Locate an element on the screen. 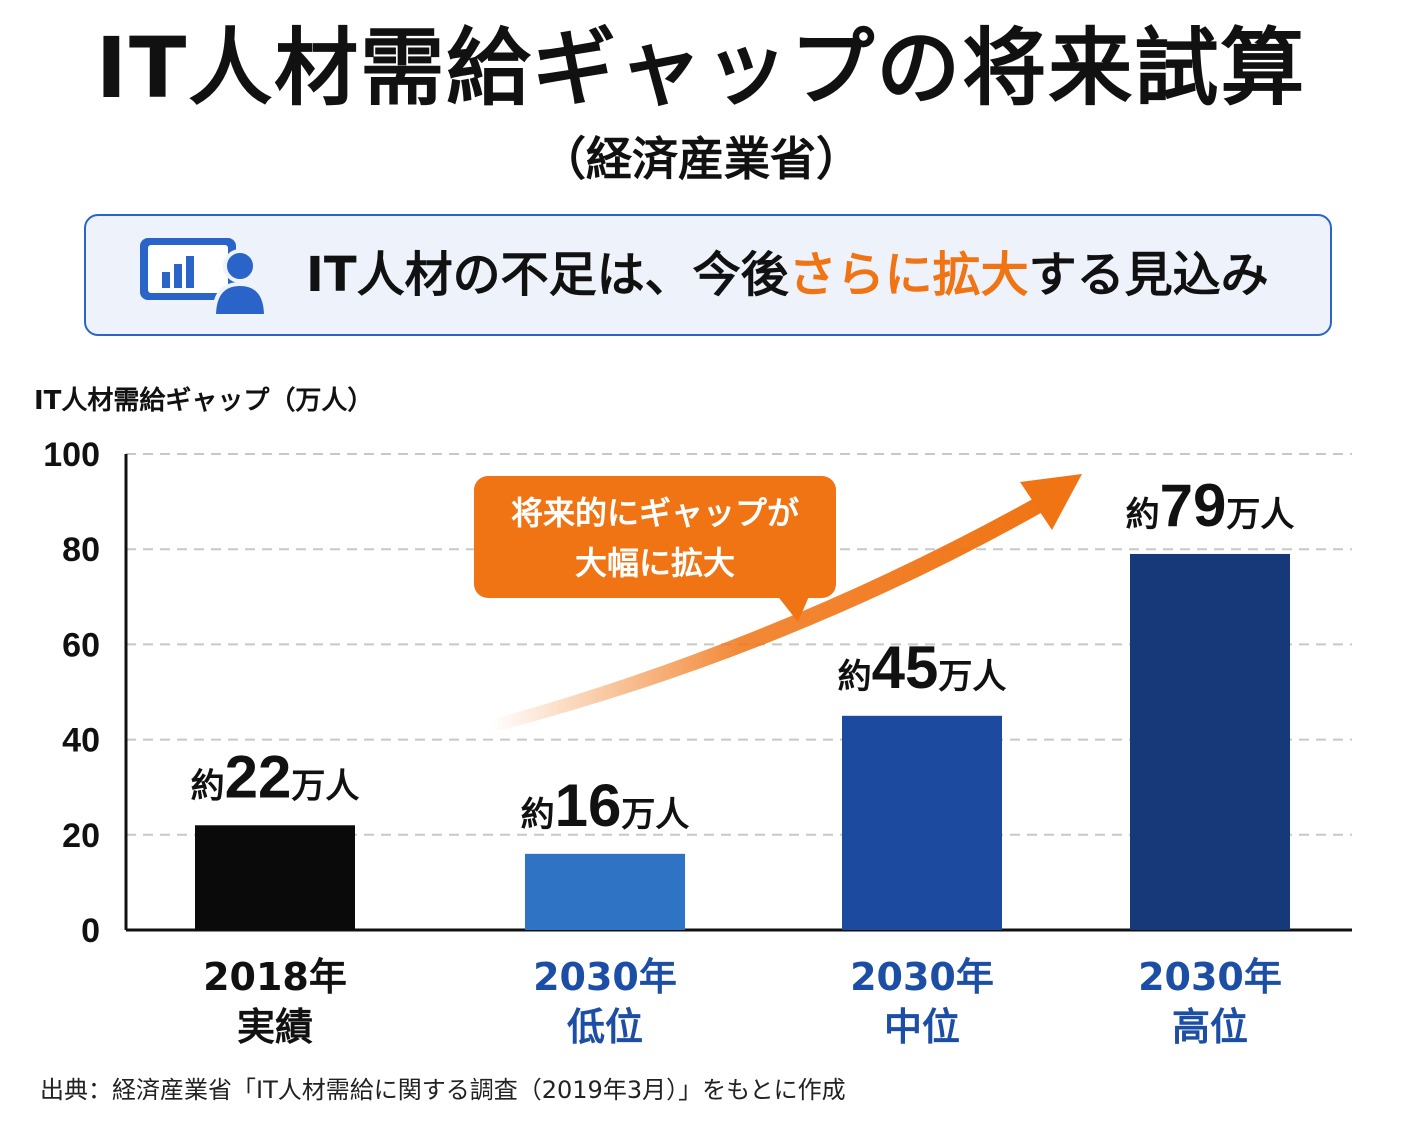 The image size is (1402, 1122). data-label: 約79万人 is located at coordinates (1210, 505).